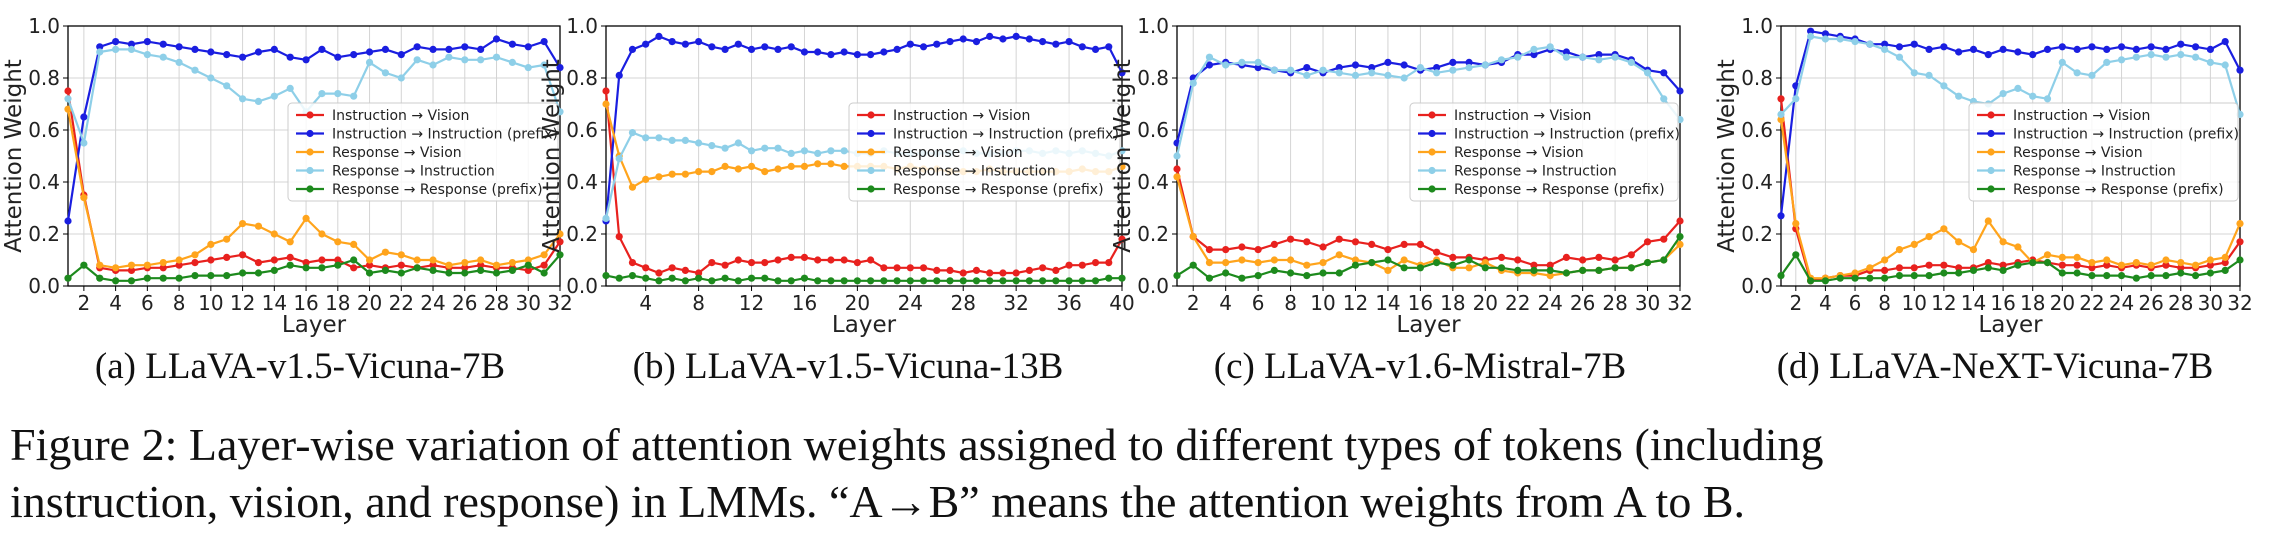 The height and width of the screenshot is (546, 2270). Describe the element at coordinates (1485, 303) in the screenshot. I see `x-tick-label: 20` at that location.